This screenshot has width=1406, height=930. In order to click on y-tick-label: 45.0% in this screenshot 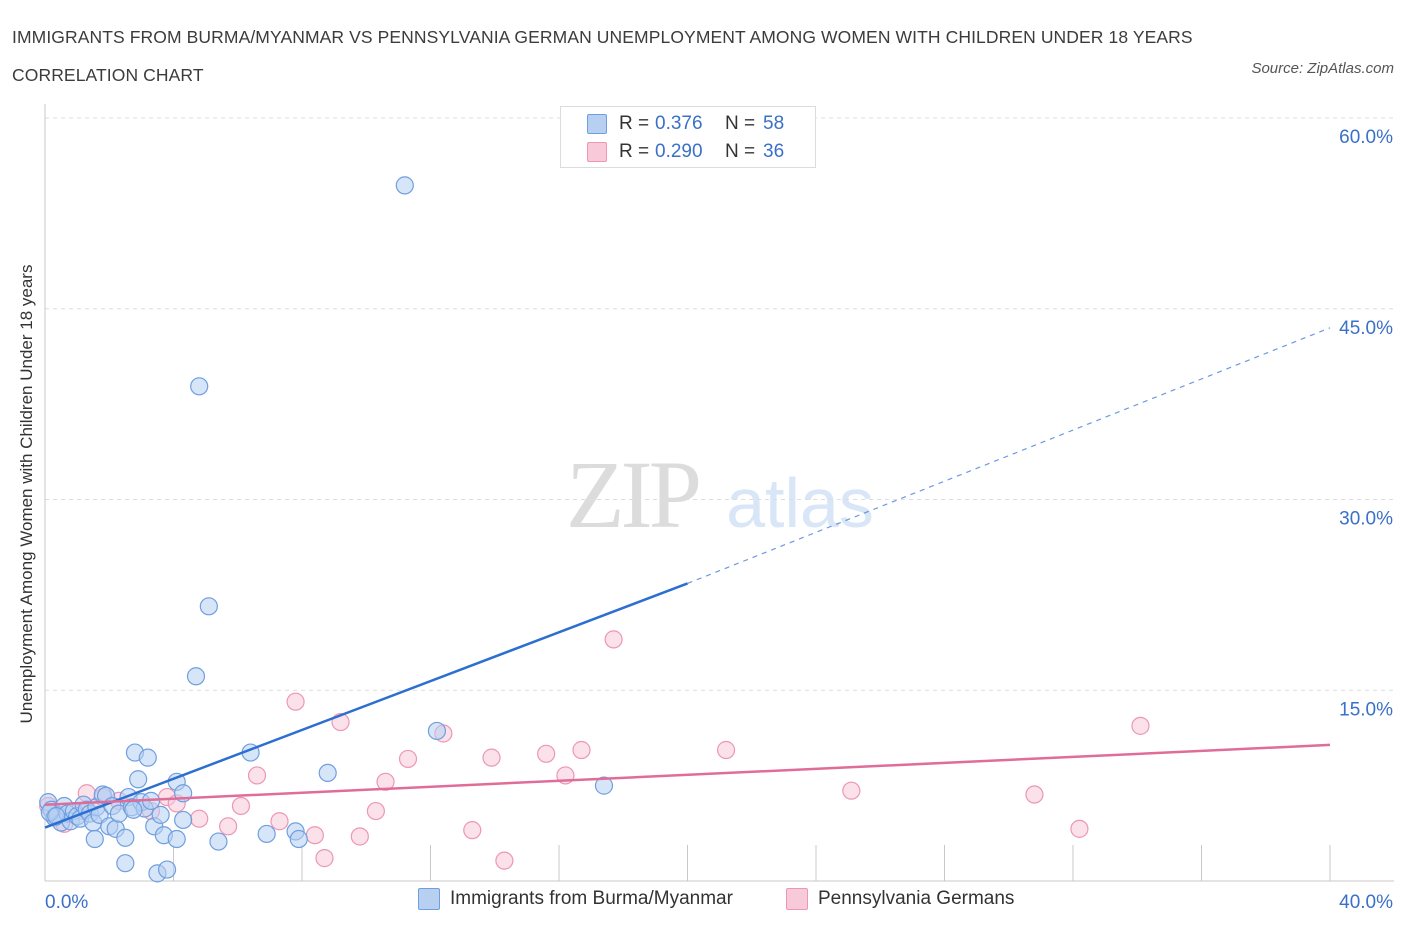, I will do `click(1366, 328)`.